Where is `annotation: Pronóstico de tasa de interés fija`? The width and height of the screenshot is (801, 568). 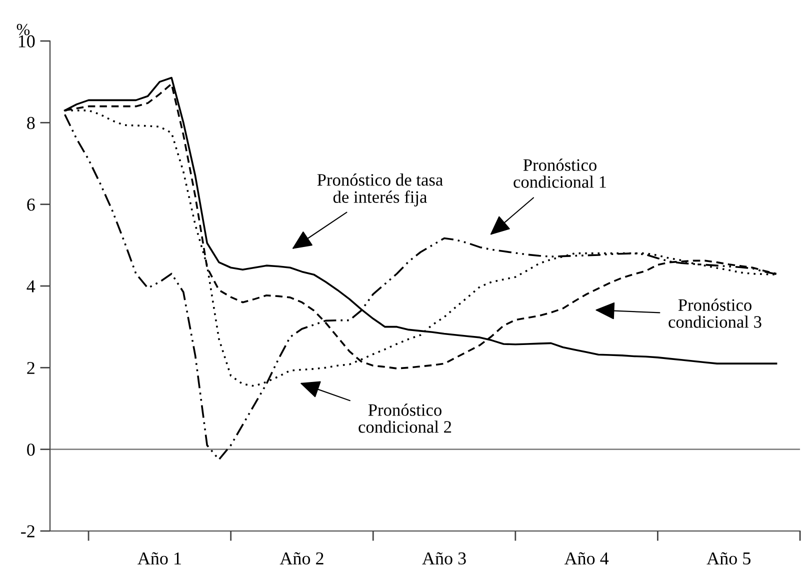
annotation: Pronóstico de tasa de interés fija is located at coordinates (380, 190).